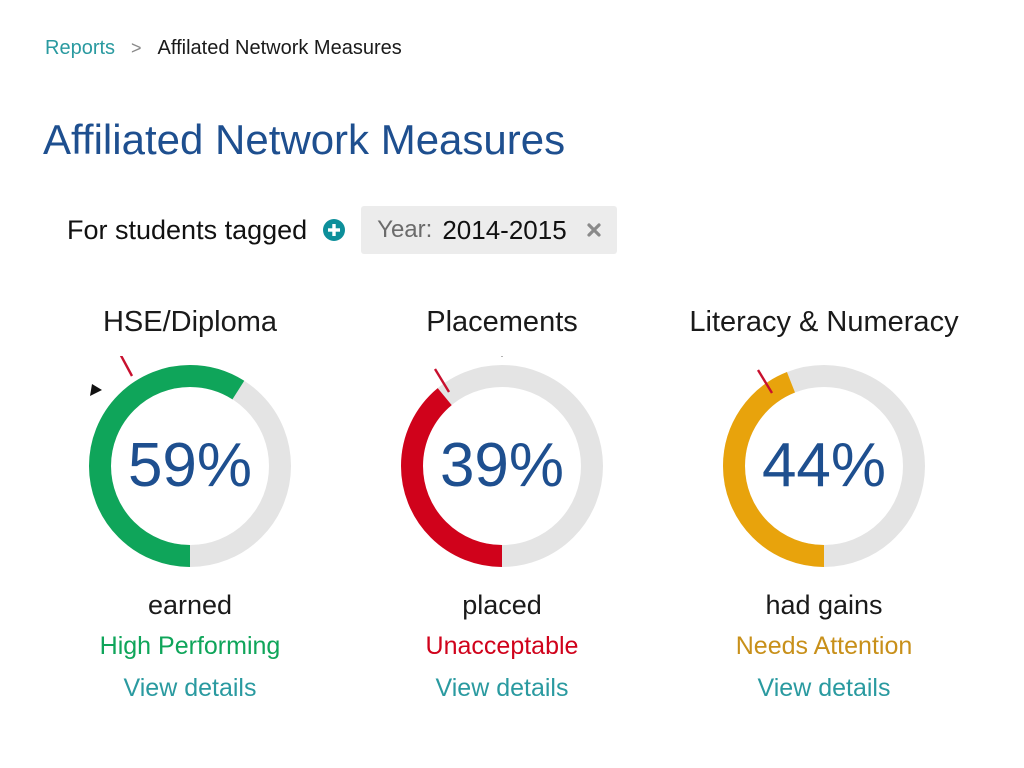 This screenshot has height=768, width=1024. Describe the element at coordinates (190, 605) in the screenshot. I see `metric-caption: earned` at that location.